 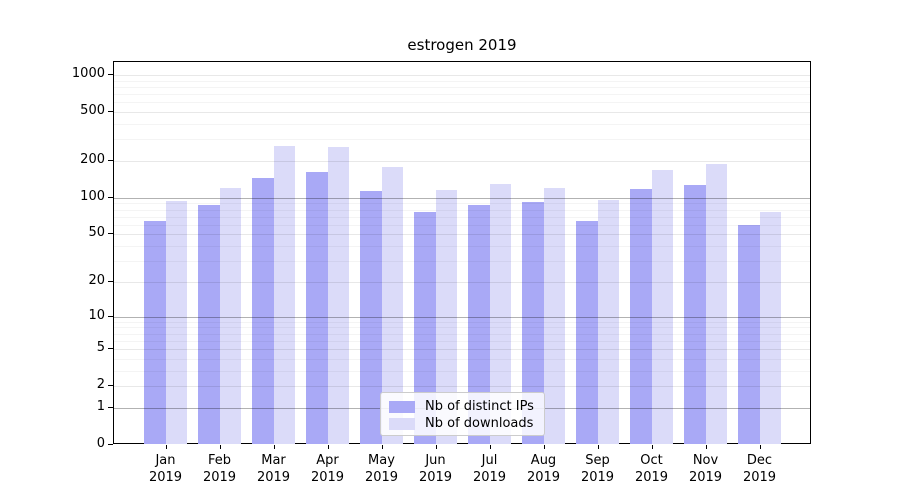 I want to click on bar-downloads-may, so click(x=392, y=305).